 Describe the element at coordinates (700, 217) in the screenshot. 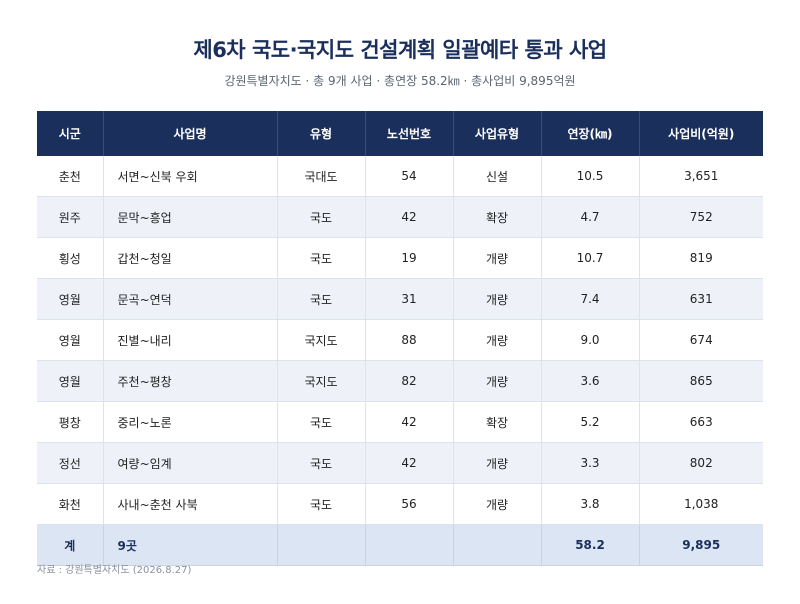

I see `cell-cost: 752` at that location.